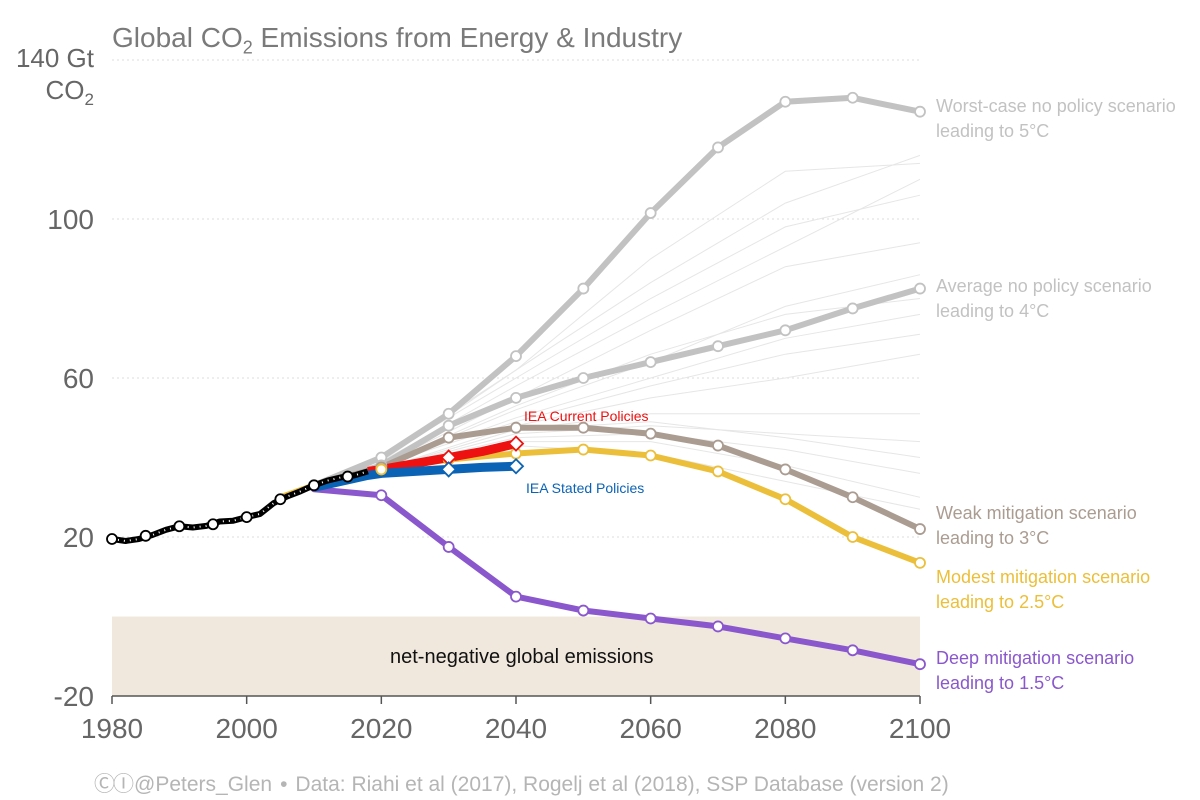 This screenshot has width=1200, height=800. What do you see at coordinates (1035, 658) in the screenshot?
I see `deep-scenario-label: Deep mitigation scenario` at bounding box center [1035, 658].